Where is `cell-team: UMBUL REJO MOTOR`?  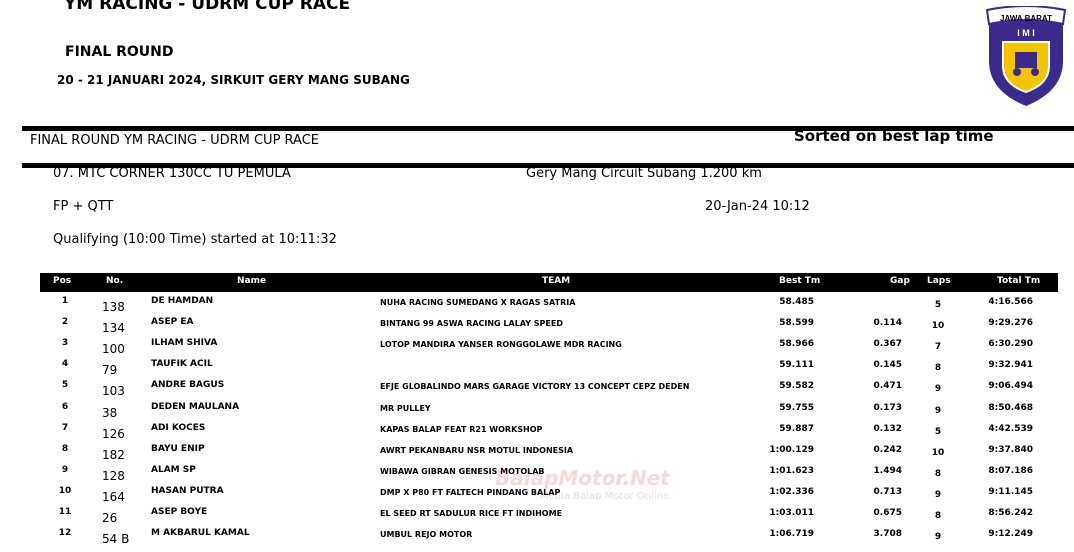
cell-team: UMBUL REJO MOTOR is located at coordinates (426, 535).